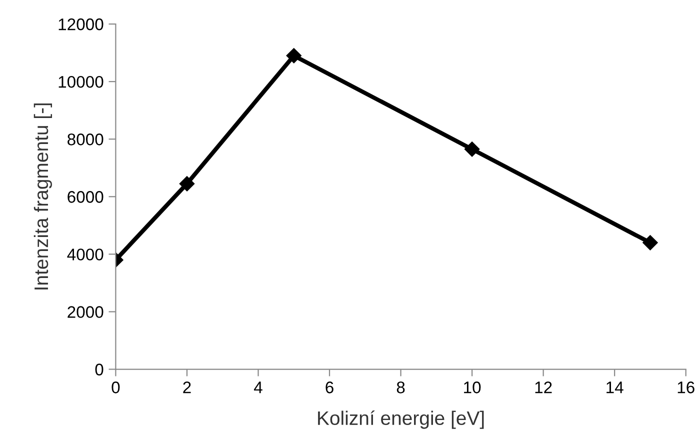  Describe the element at coordinates (258, 388) in the screenshot. I see `x-tick-label: 4` at that location.